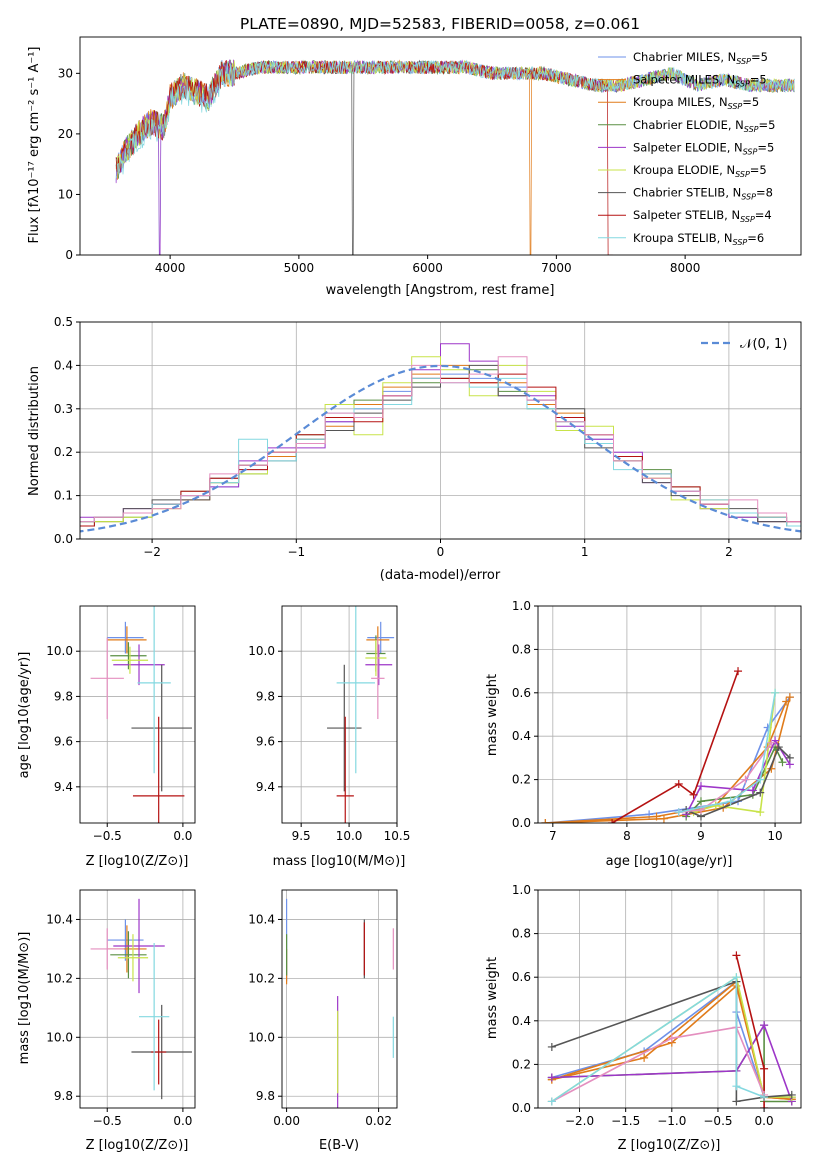 This screenshot has width=819, height=1170. I want to click on legend-entry: Kroupa MILES, NSSP=5, so click(696, 103).